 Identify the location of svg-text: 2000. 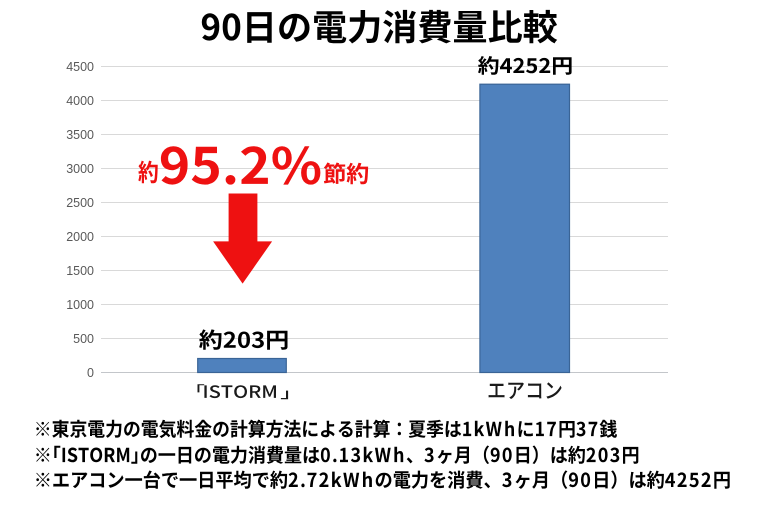
(80, 237).